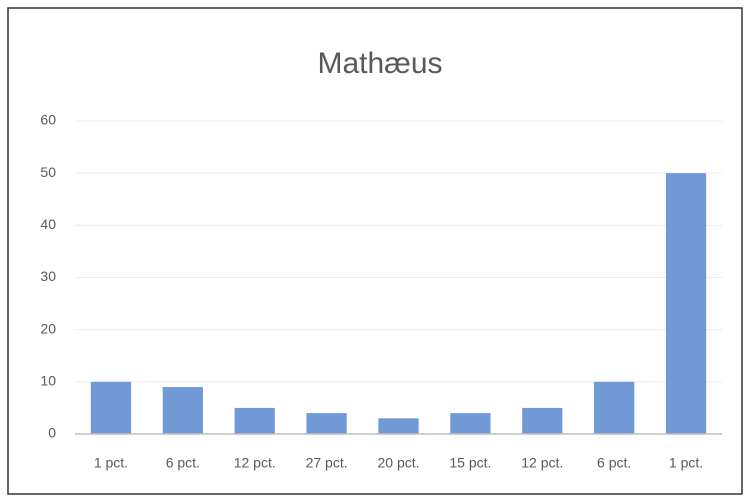  I want to click on y-tick-label: 40, so click(48, 224).